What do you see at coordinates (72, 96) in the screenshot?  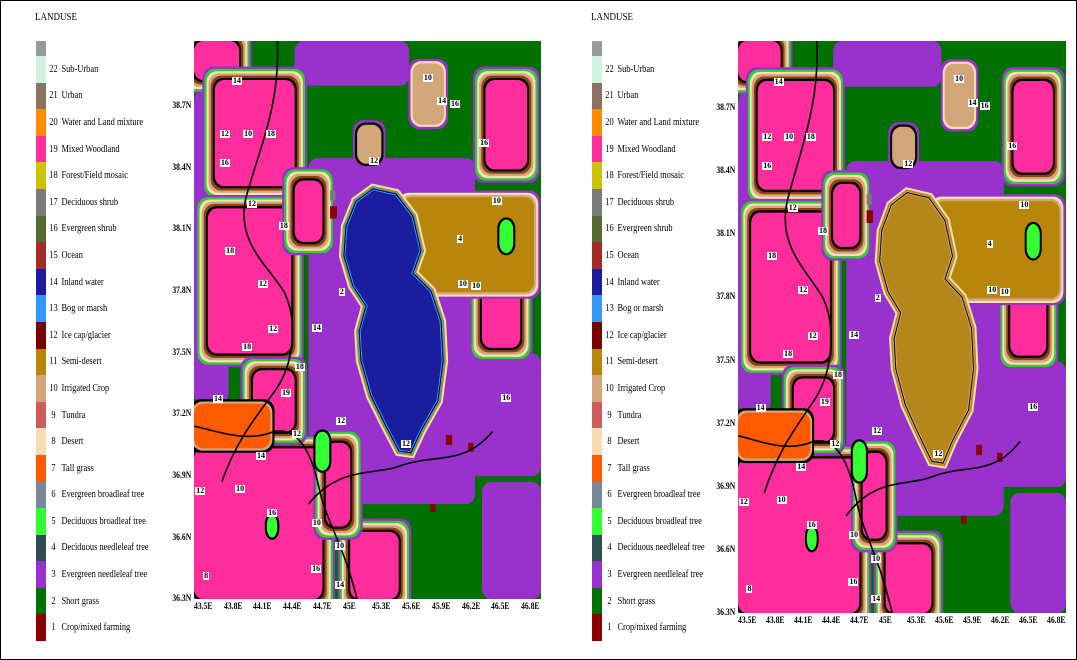 I see `legend-label: Urban` at bounding box center [72, 96].